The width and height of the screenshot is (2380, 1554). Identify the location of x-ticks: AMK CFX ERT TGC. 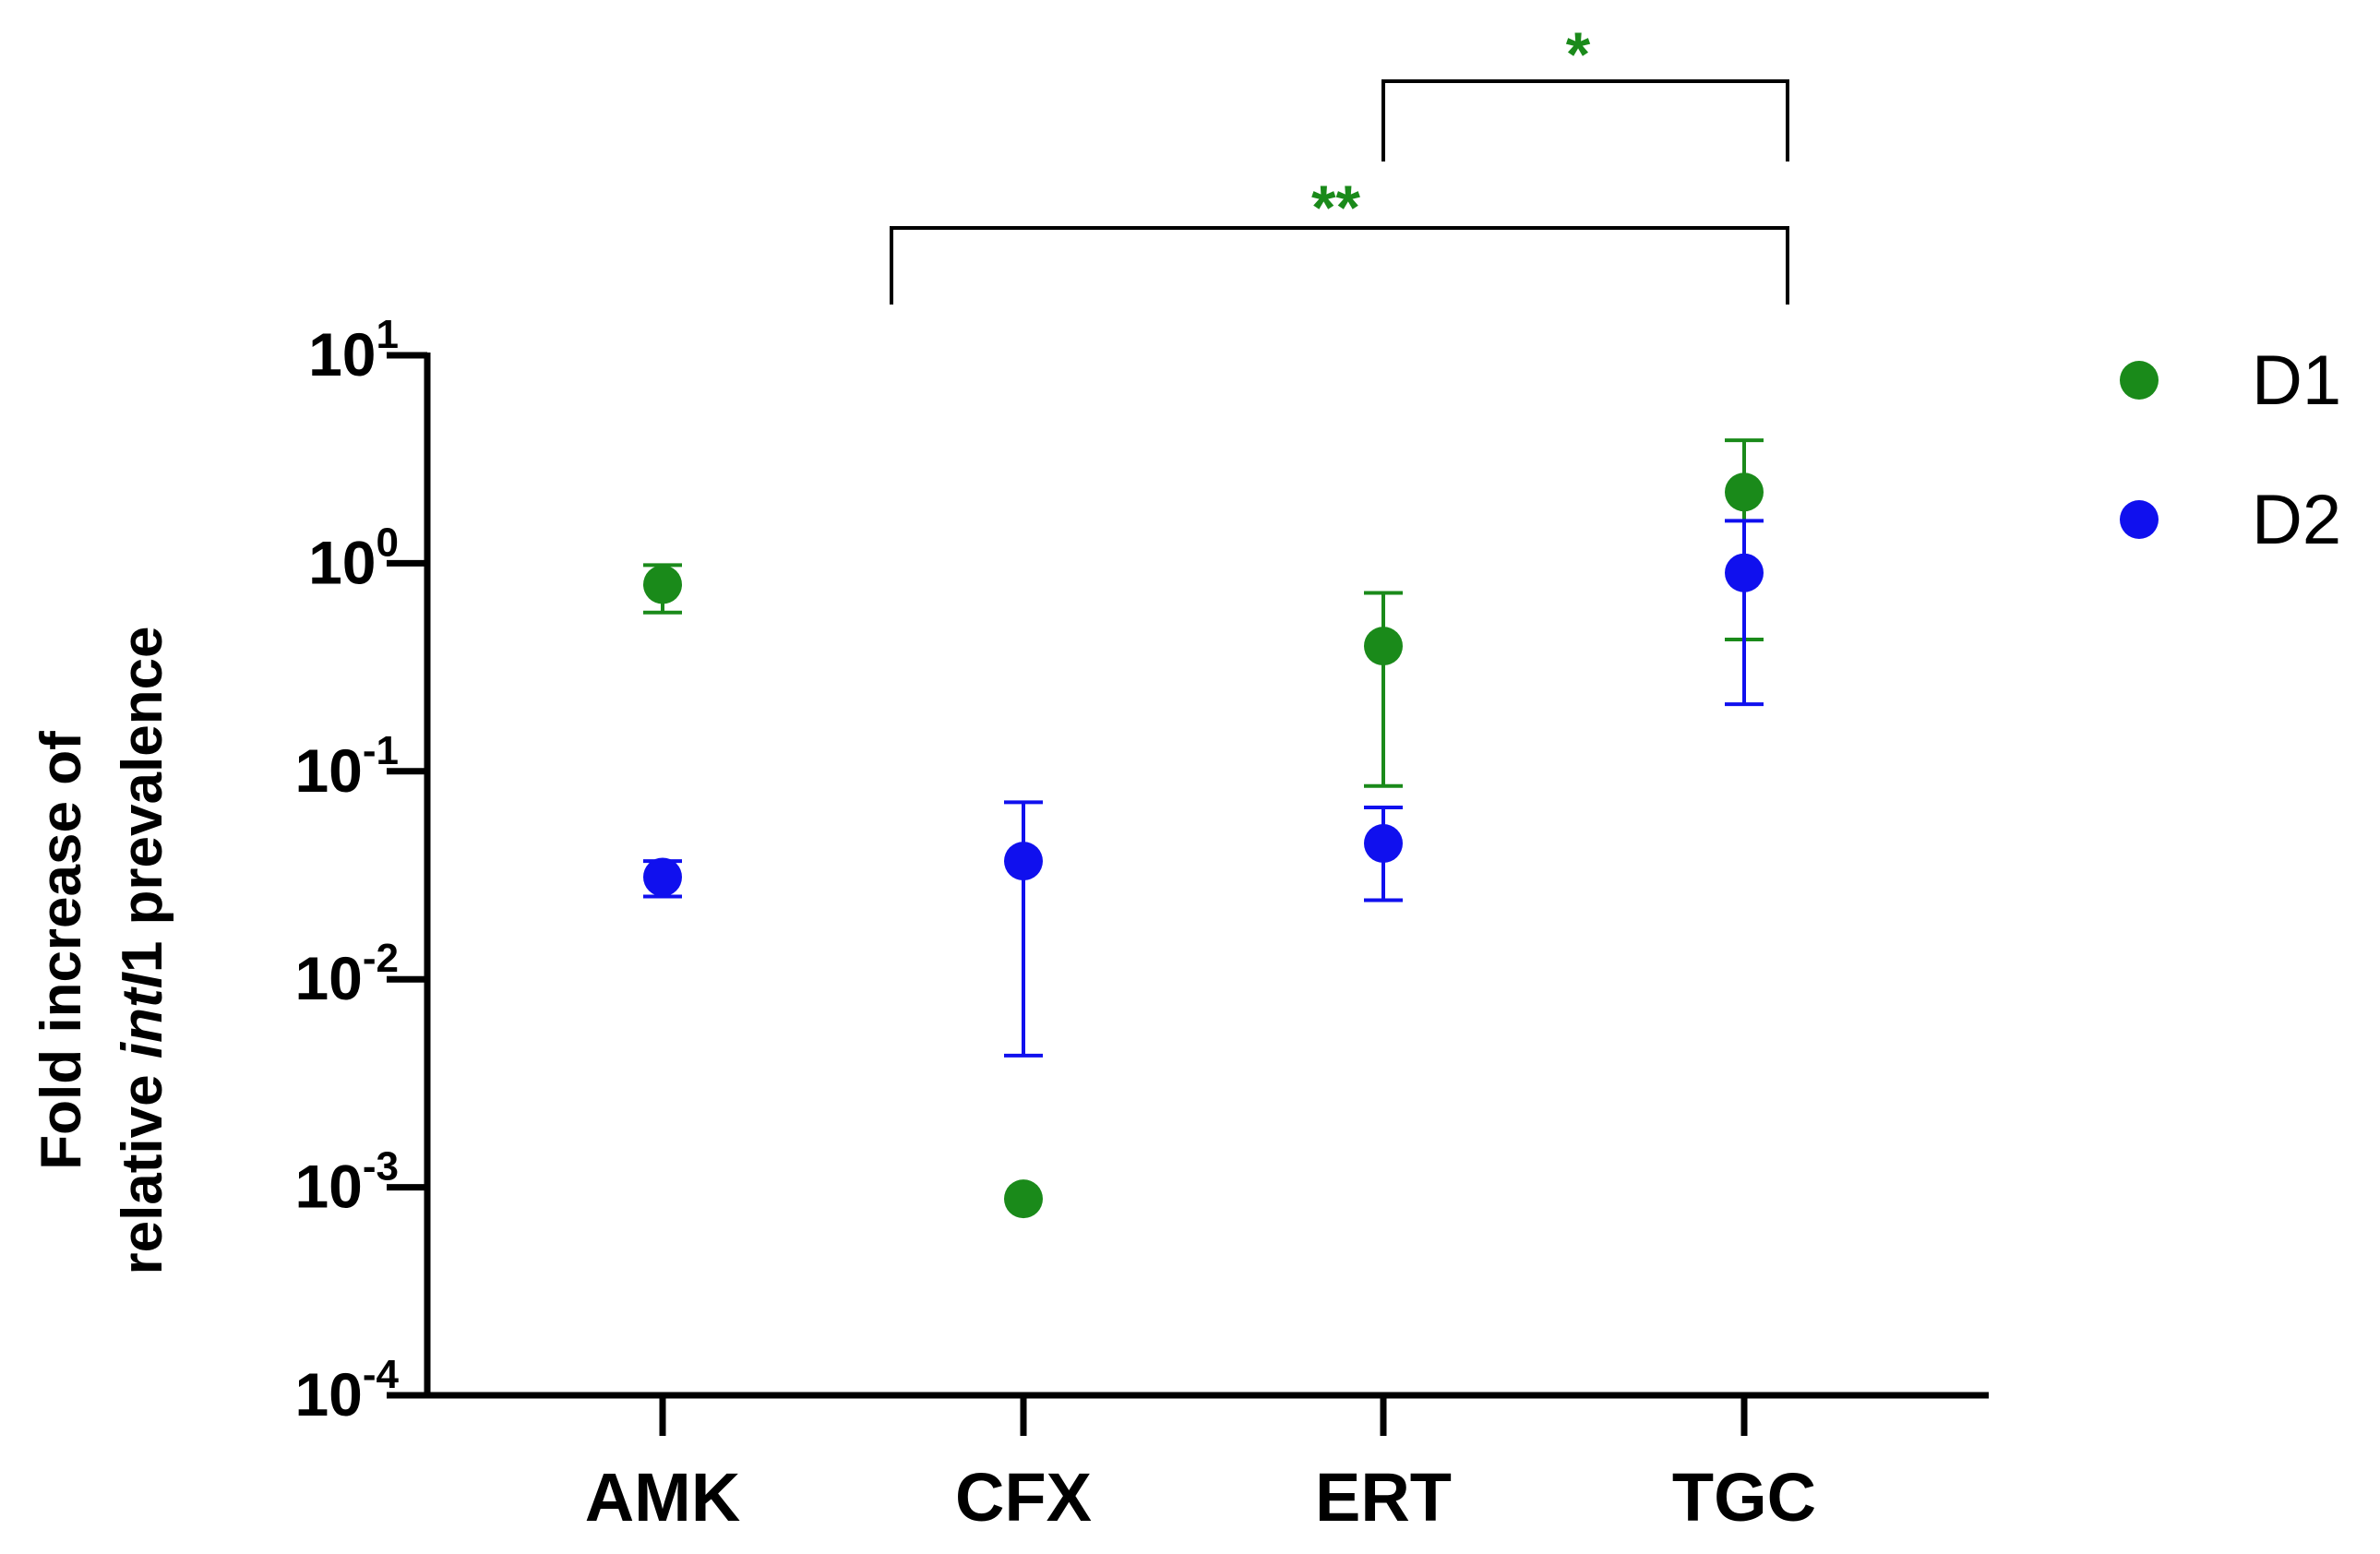
(1200, 1465).